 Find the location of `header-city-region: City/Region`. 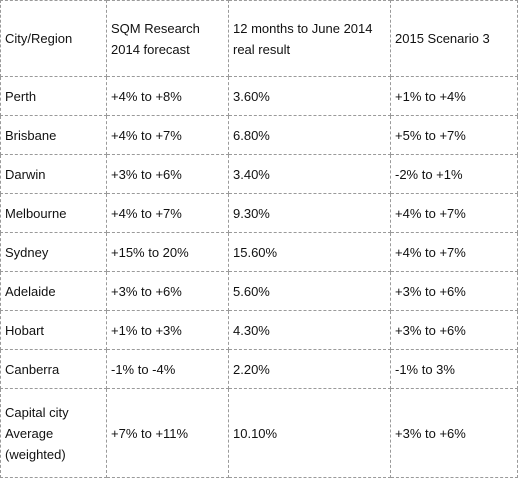

header-city-region: City/Region is located at coordinates (53, 38).